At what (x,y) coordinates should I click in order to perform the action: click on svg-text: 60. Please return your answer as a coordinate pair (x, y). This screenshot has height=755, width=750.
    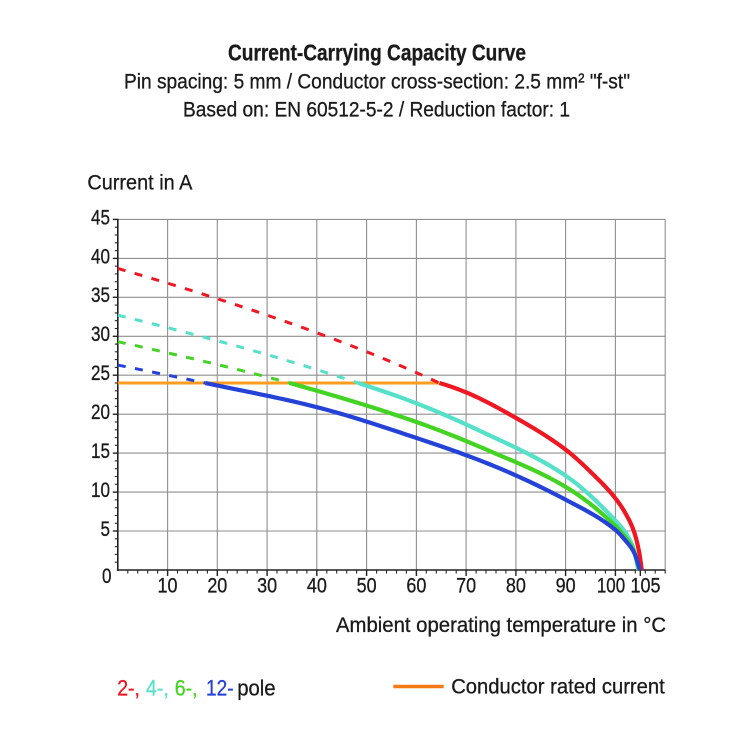
    Looking at the image, I should click on (416, 586).